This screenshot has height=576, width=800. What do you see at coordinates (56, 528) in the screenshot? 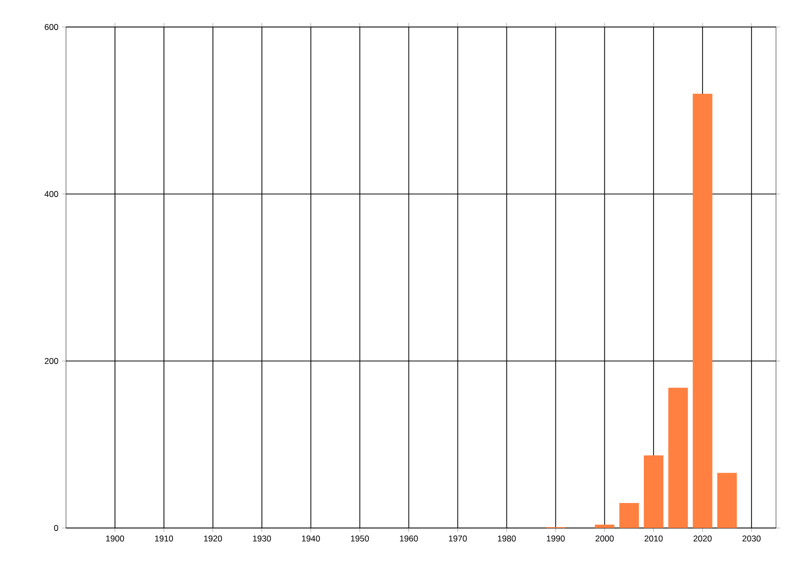
I see `y-tick-label: 0` at bounding box center [56, 528].